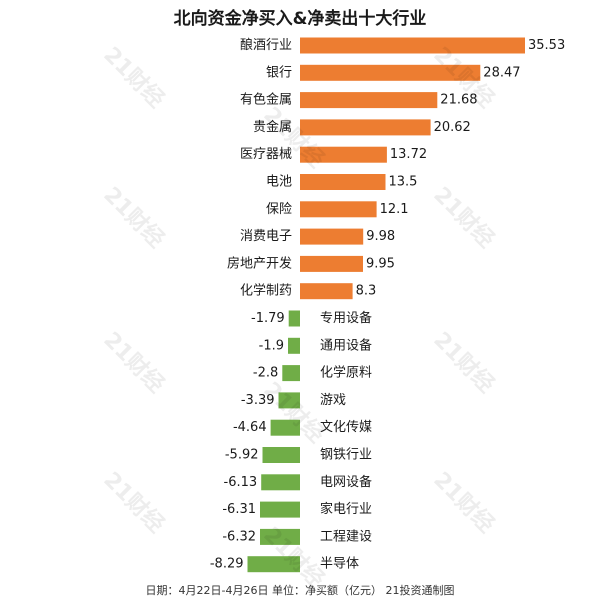 This screenshot has height=600, width=600. What do you see at coordinates (279, 209) in the screenshot?
I see `category-label: 保险` at bounding box center [279, 209].